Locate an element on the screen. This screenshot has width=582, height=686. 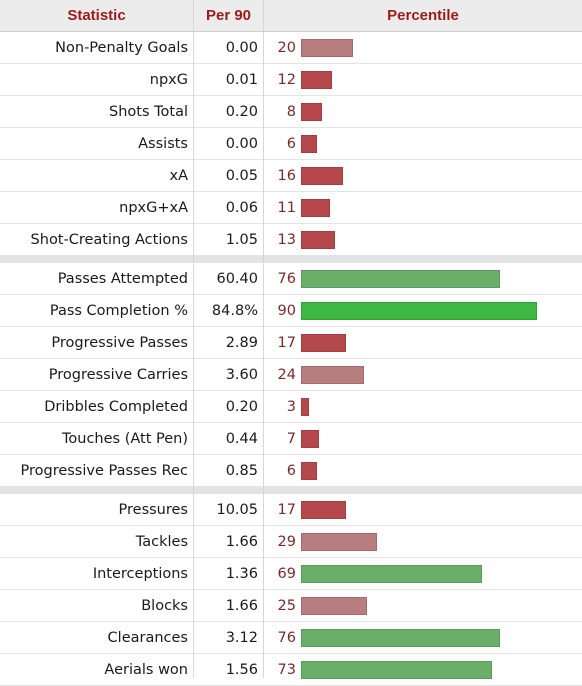
stat-label: Dribbles Completed is located at coordinates (116, 407).